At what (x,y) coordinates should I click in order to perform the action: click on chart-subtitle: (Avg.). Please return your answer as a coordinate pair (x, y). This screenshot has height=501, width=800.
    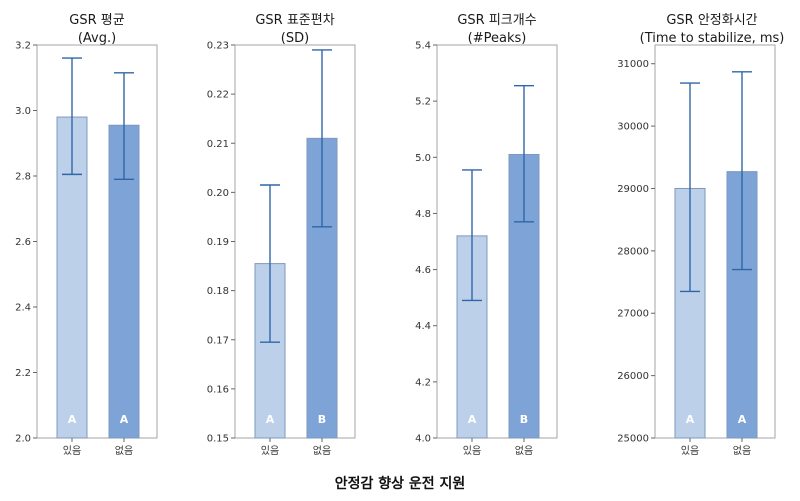
    Looking at the image, I should click on (97, 38).